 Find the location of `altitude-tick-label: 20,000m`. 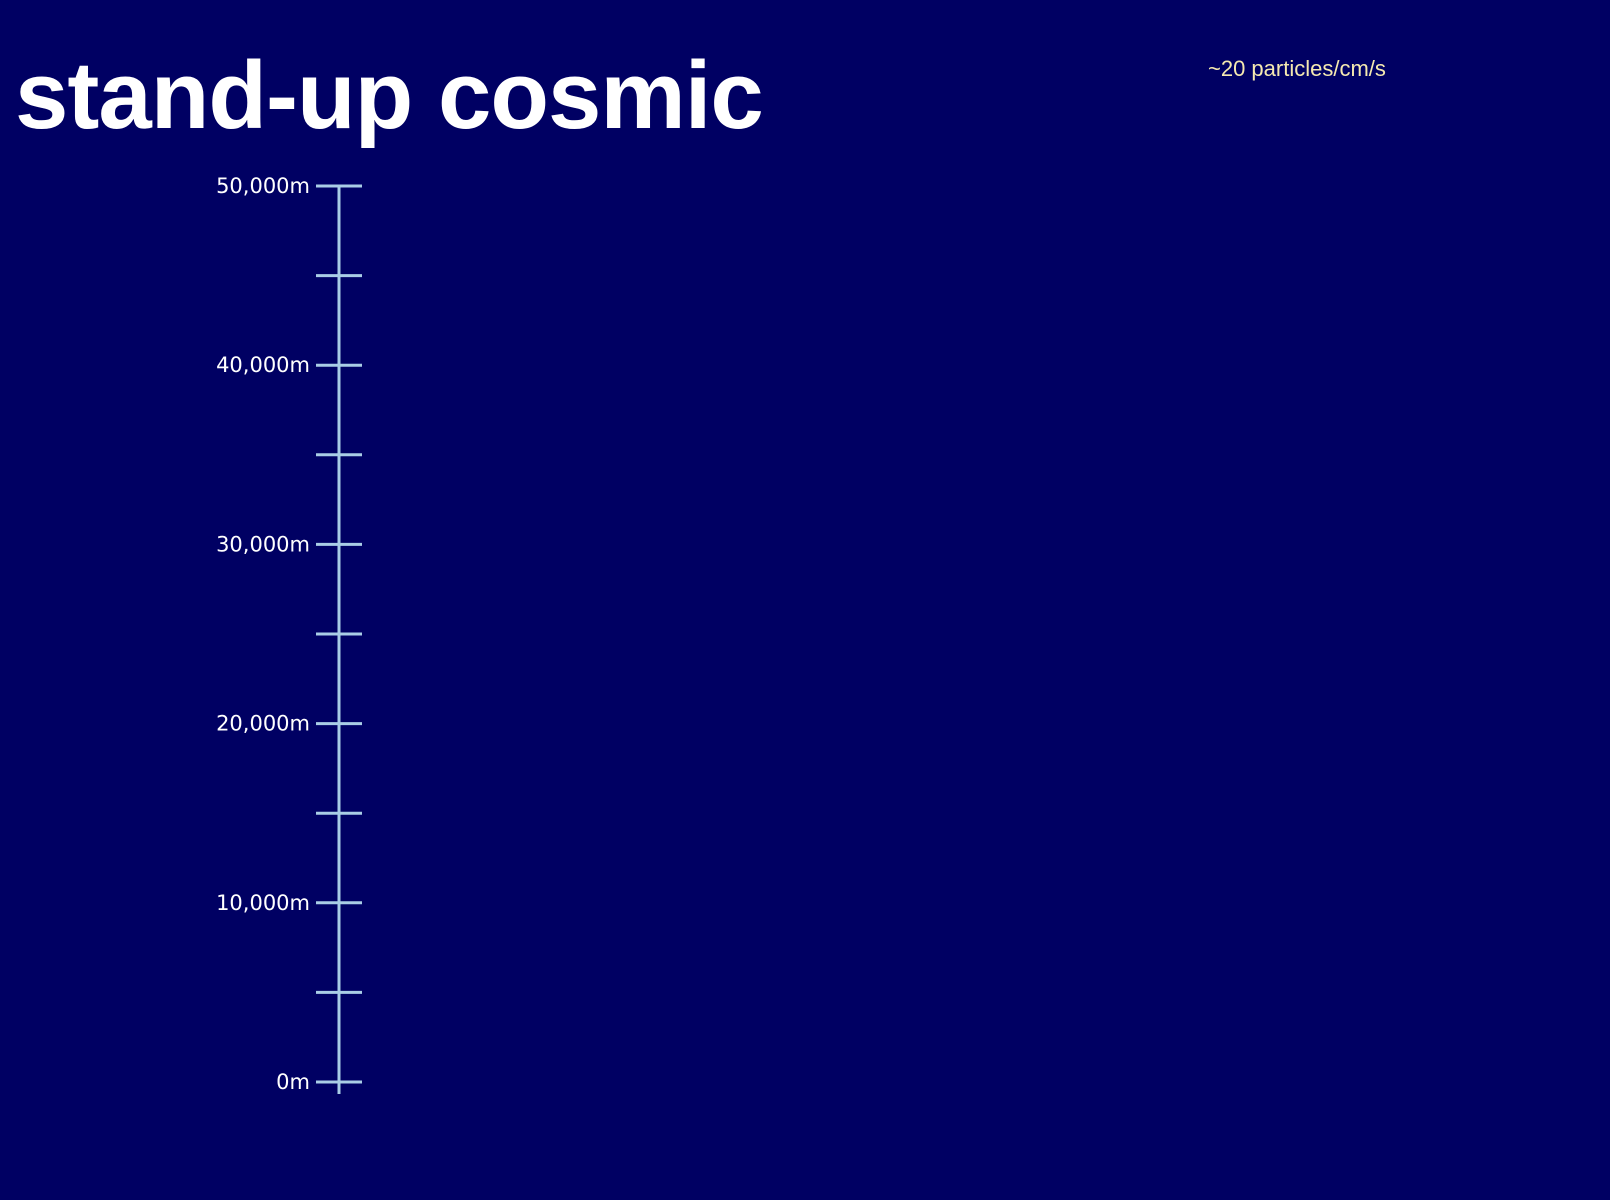

altitude-tick-label: 20,000m is located at coordinates (263, 724).